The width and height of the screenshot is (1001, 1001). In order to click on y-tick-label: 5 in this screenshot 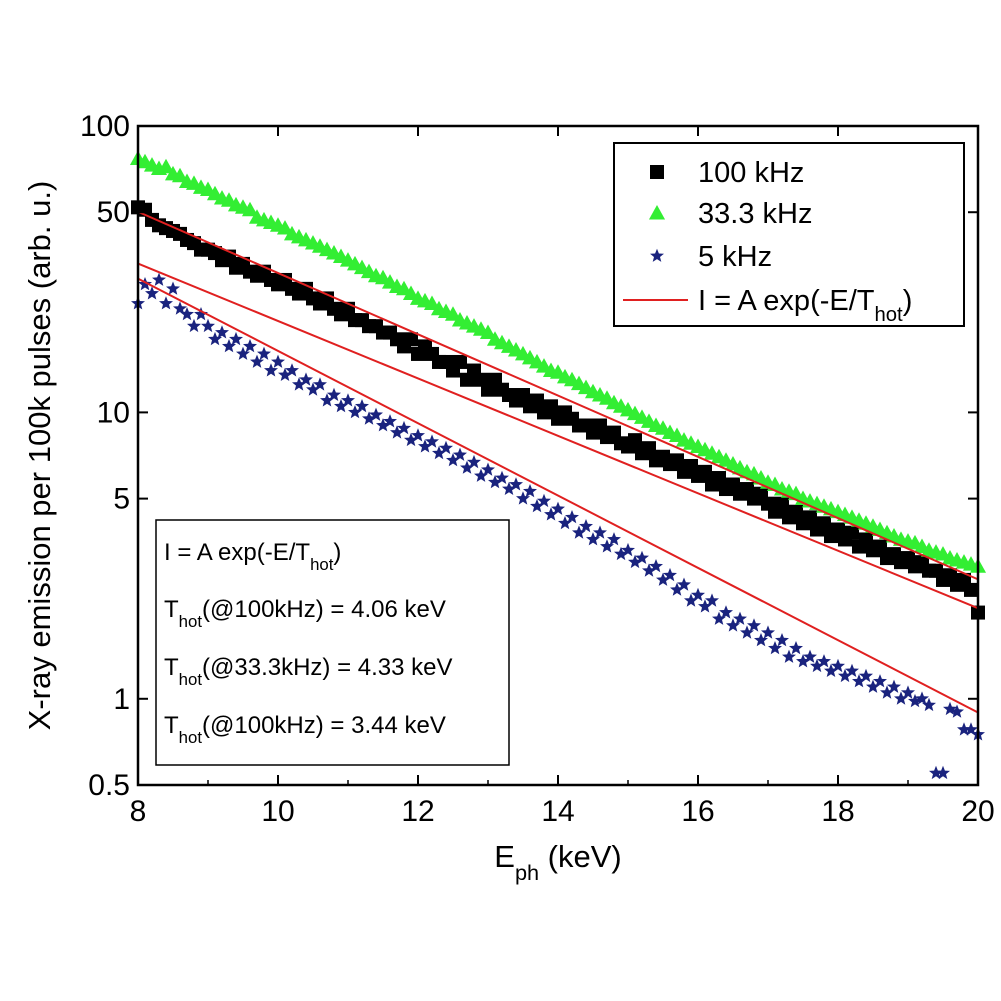, I will do `click(121, 499)`.